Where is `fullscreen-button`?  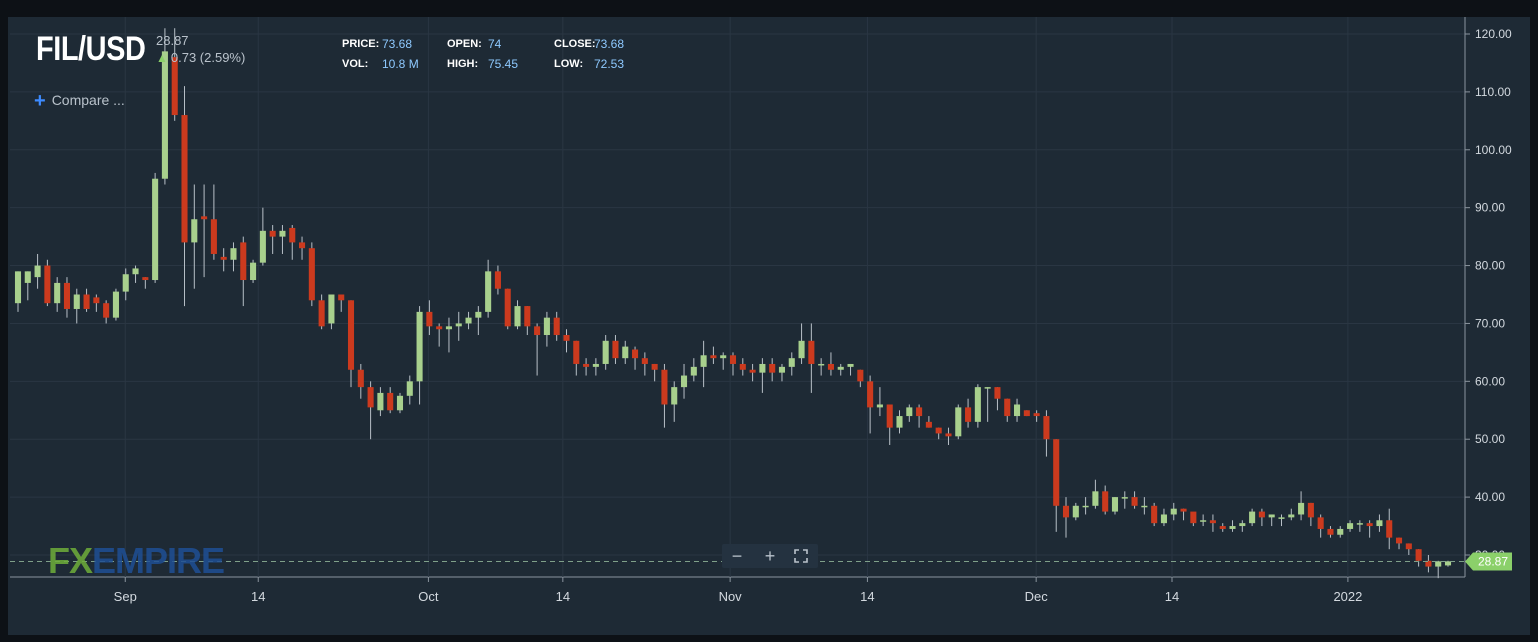 fullscreen-button is located at coordinates (801, 556).